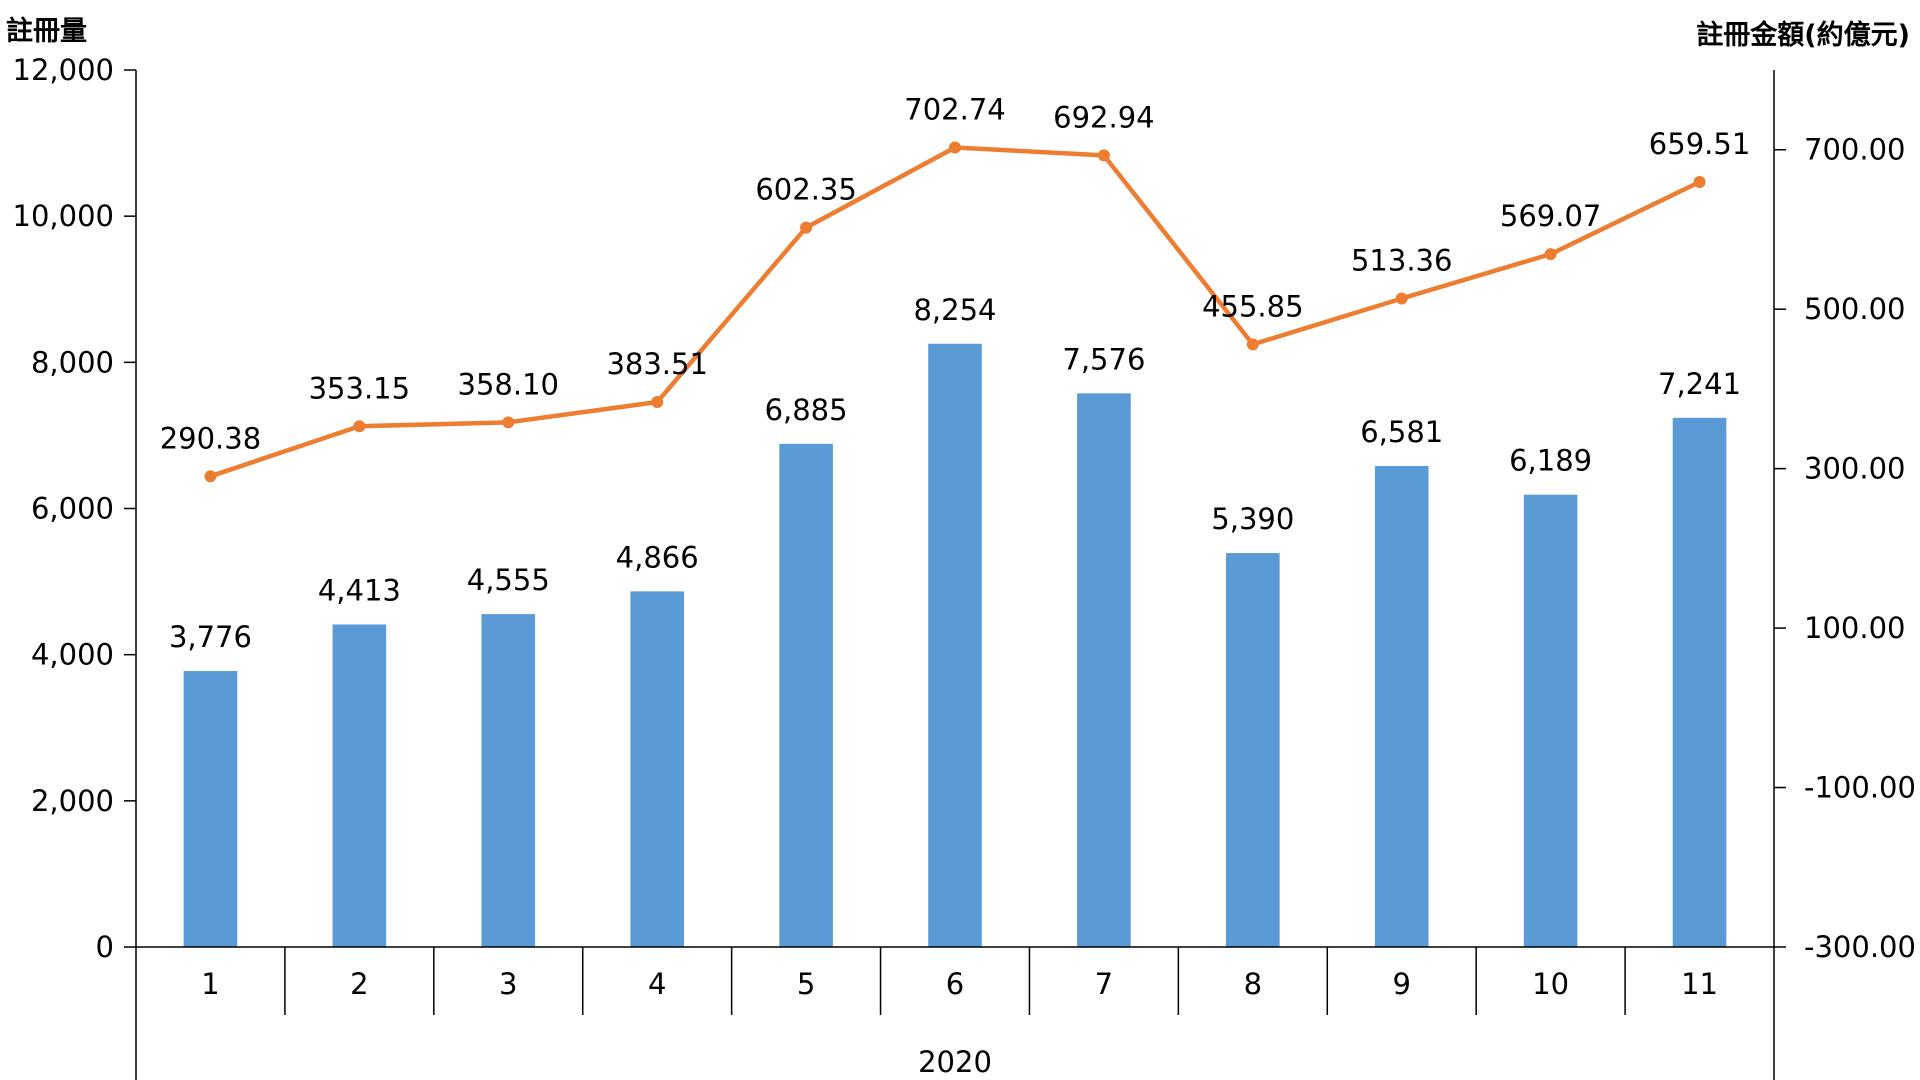  What do you see at coordinates (72, 362) in the screenshot?
I see `left-axis-tick-label: 8,000` at bounding box center [72, 362].